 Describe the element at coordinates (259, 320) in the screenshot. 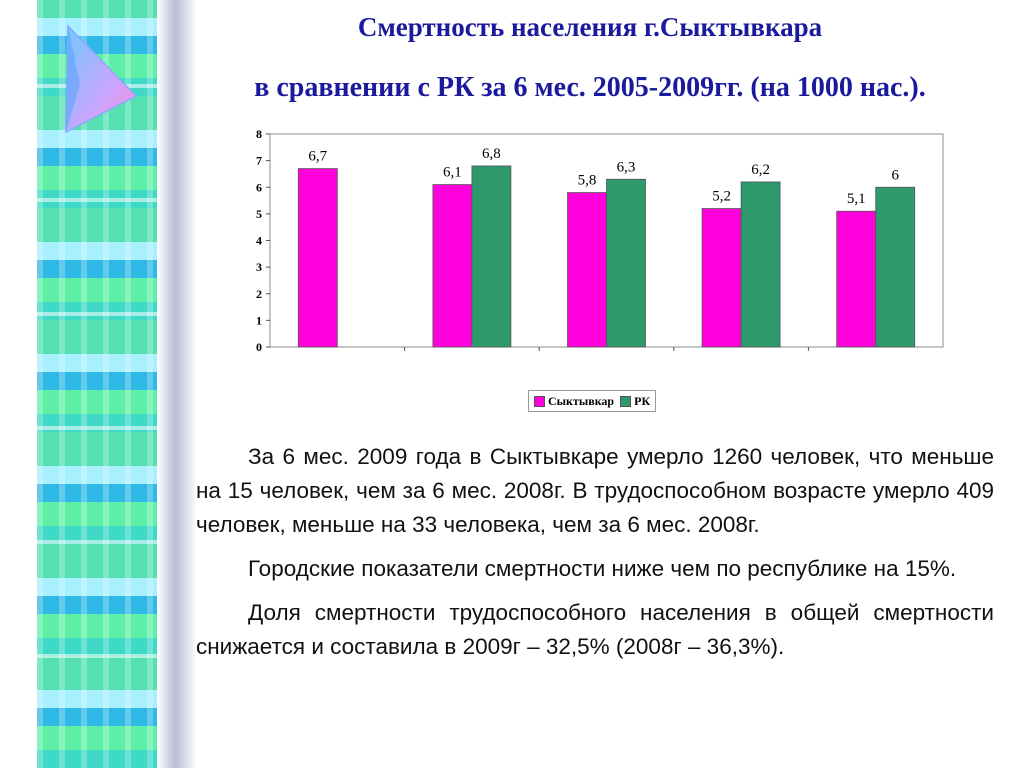

I see `y-tick-label: 1` at that location.